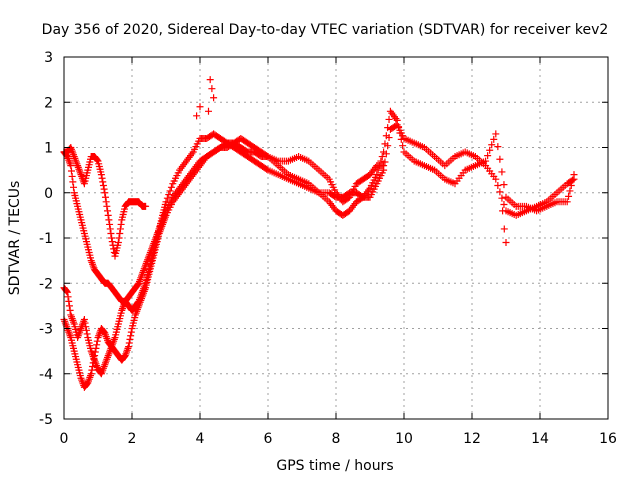  Describe the element at coordinates (540, 439) in the screenshot. I see `x-tick-label: 14` at that location.